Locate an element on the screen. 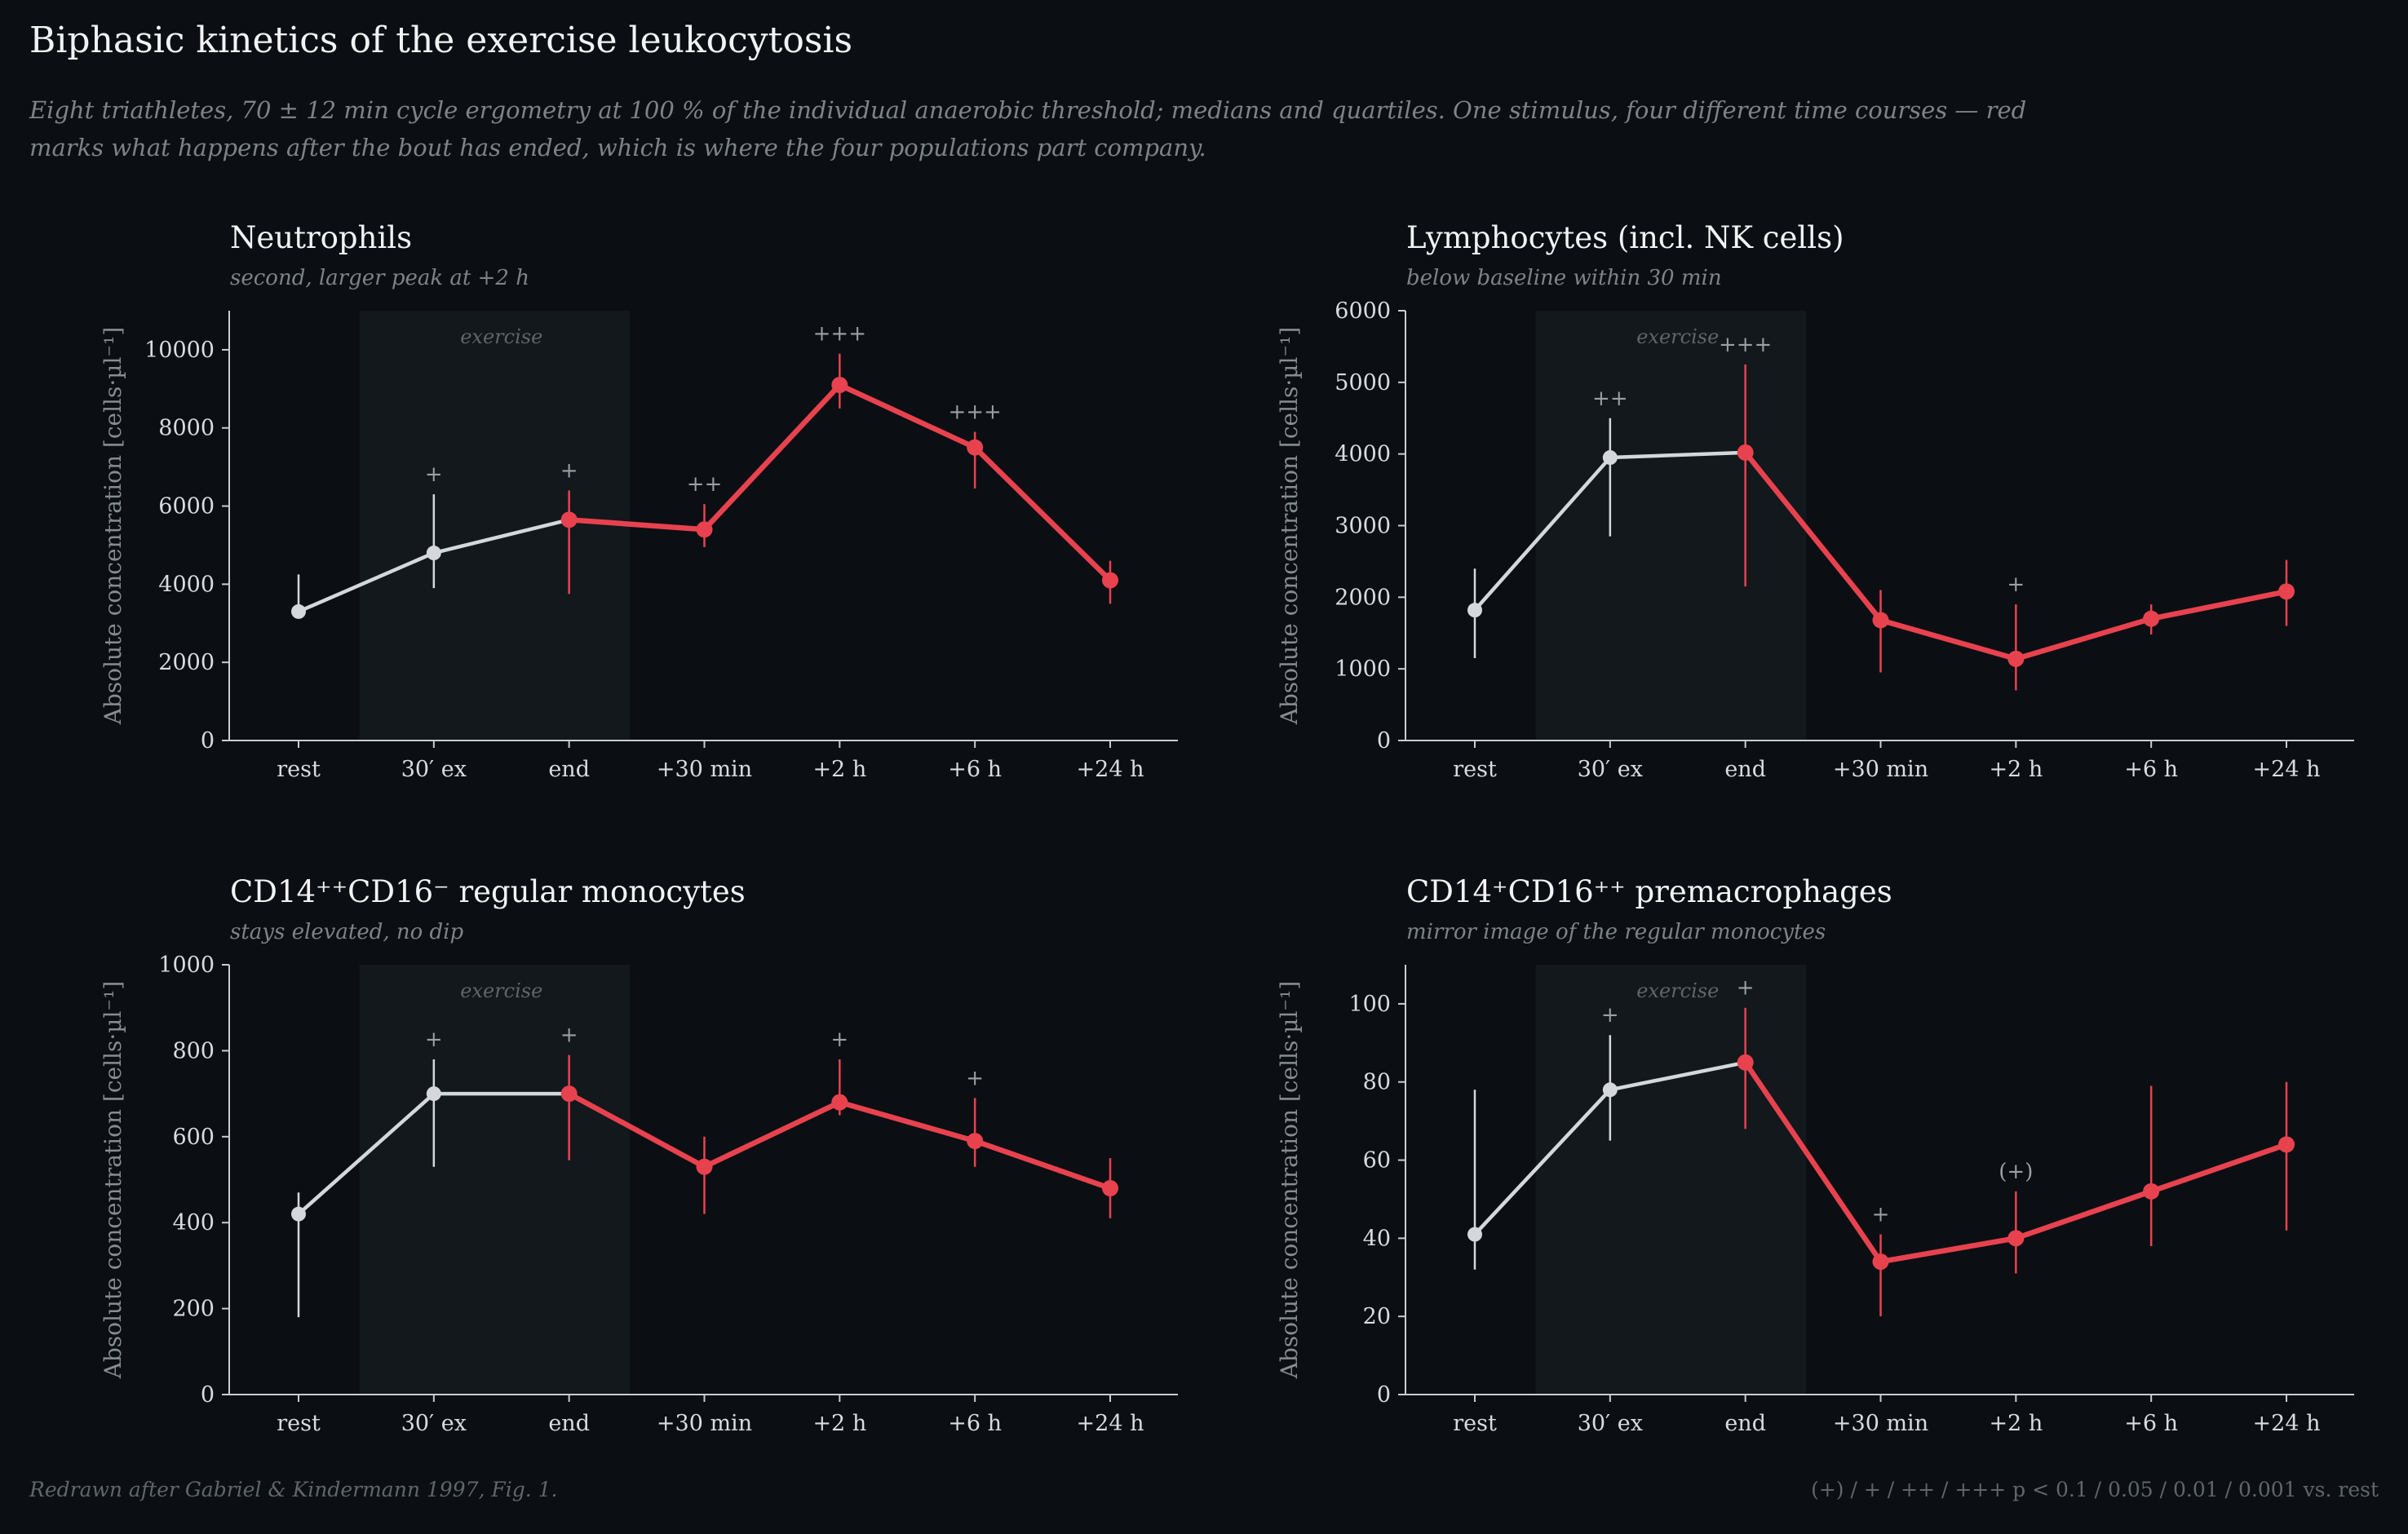 The width and height of the screenshot is (2408, 1534). y-tick-label: 400 is located at coordinates (193, 1223).